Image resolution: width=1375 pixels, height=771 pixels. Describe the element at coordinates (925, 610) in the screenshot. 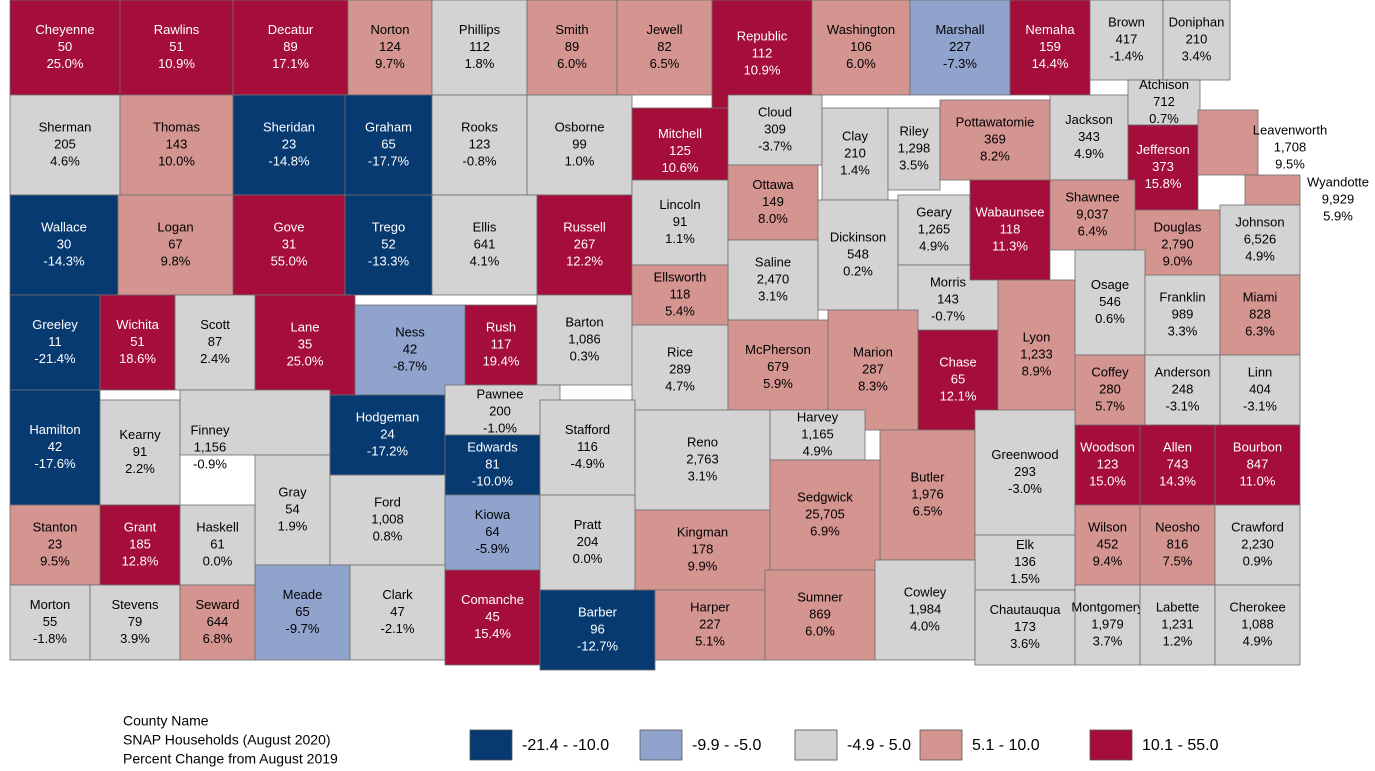

I see `county: Cowley 1,984 4.0%` at that location.